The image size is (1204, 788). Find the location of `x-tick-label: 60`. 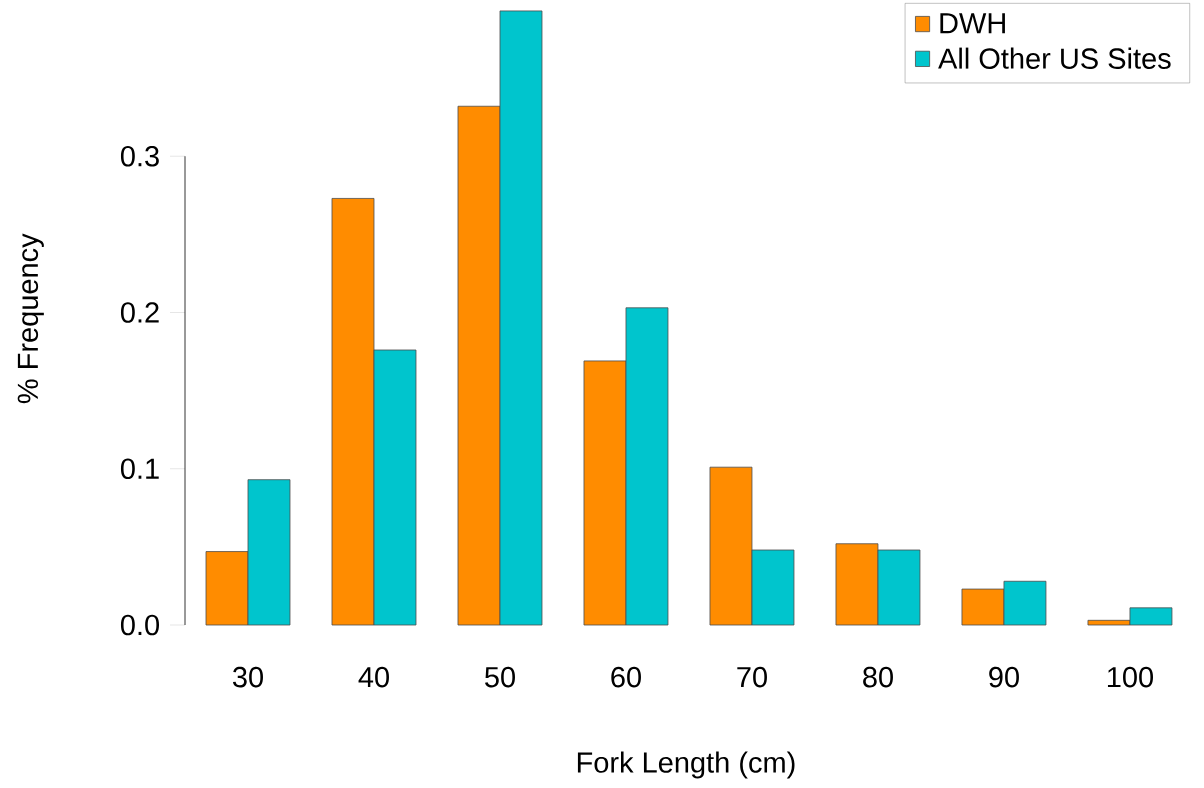

x-tick-label: 60 is located at coordinates (626, 677).